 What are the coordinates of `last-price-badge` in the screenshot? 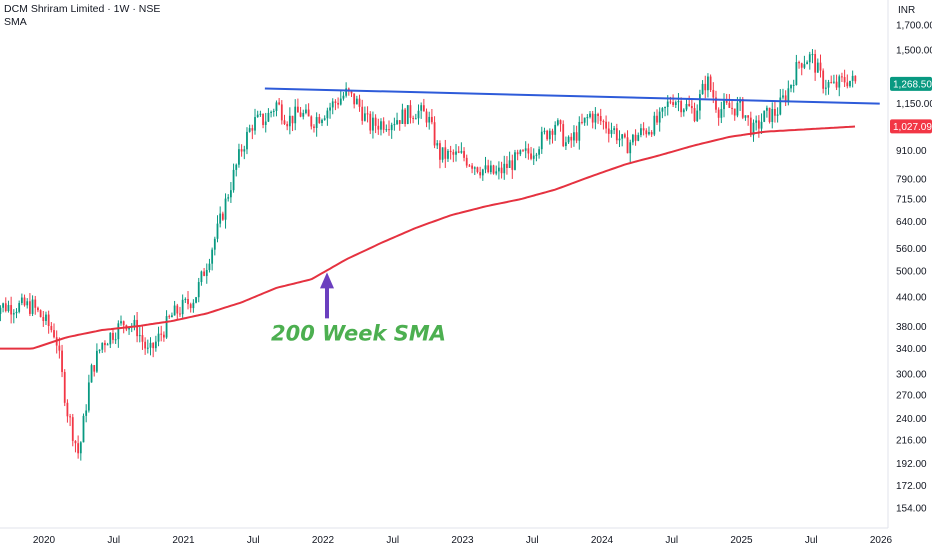 It's located at (911, 83).